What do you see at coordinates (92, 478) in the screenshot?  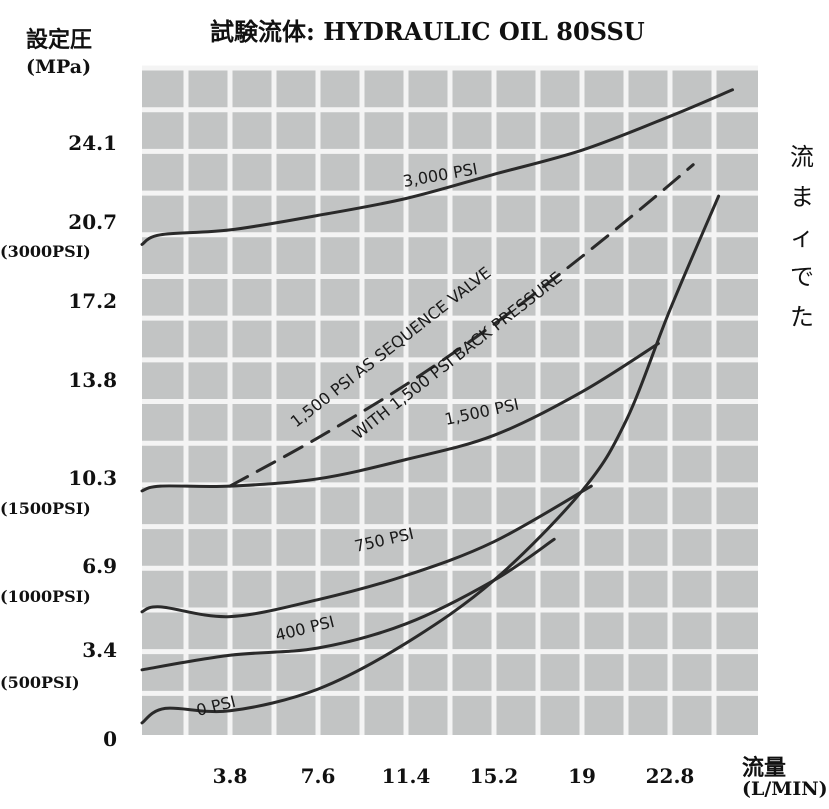 I see `y-tick-label: 10.3` at bounding box center [92, 478].